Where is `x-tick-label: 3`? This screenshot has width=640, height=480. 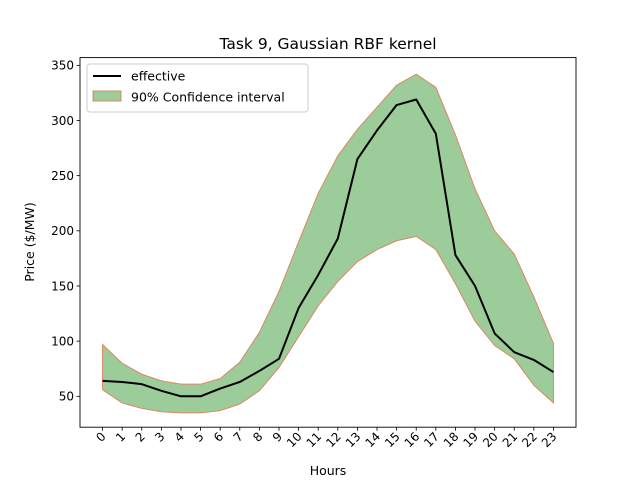 x-tick-label: 3 is located at coordinates (159, 436).